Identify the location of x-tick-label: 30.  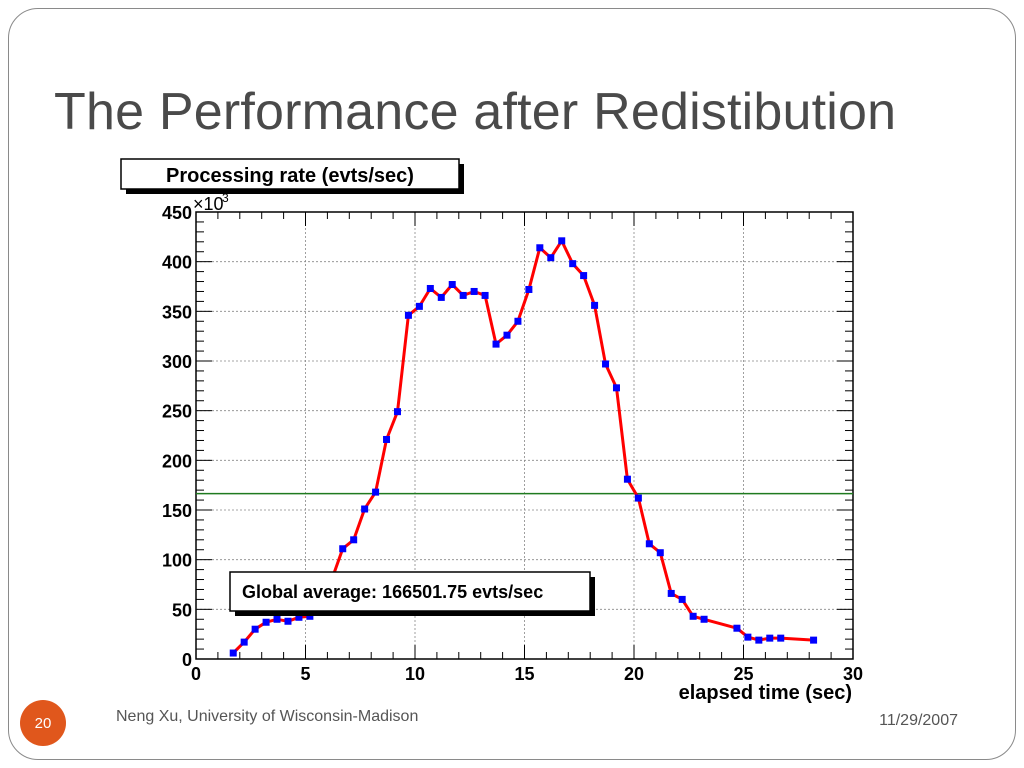
(853, 674).